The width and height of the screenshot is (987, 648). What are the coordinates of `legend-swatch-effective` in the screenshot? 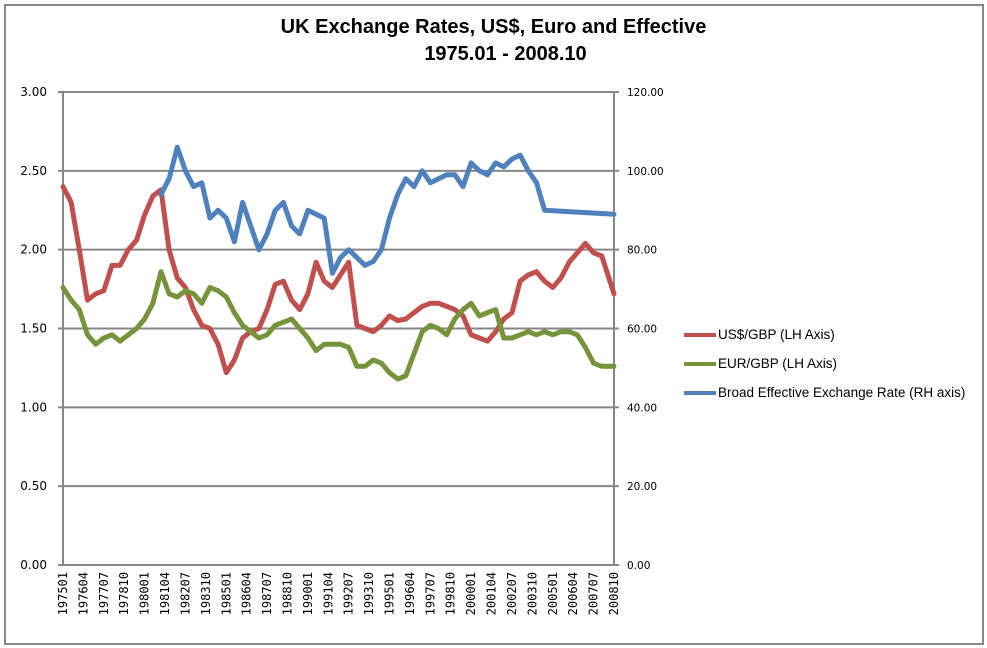 It's located at (700, 392).